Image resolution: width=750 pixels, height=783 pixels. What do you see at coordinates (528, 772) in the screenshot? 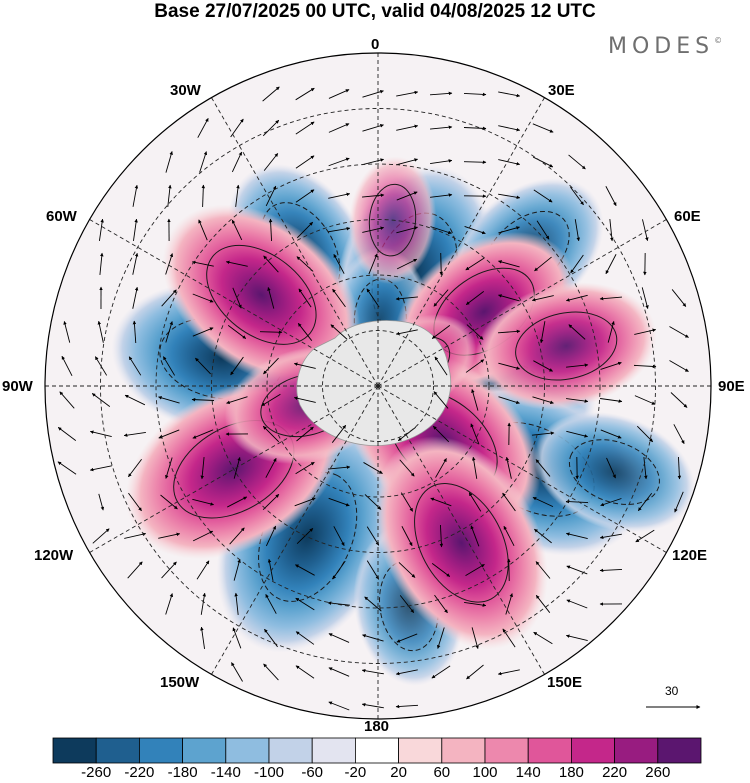
I see `colorbar-tick-label: 140` at bounding box center [528, 772].